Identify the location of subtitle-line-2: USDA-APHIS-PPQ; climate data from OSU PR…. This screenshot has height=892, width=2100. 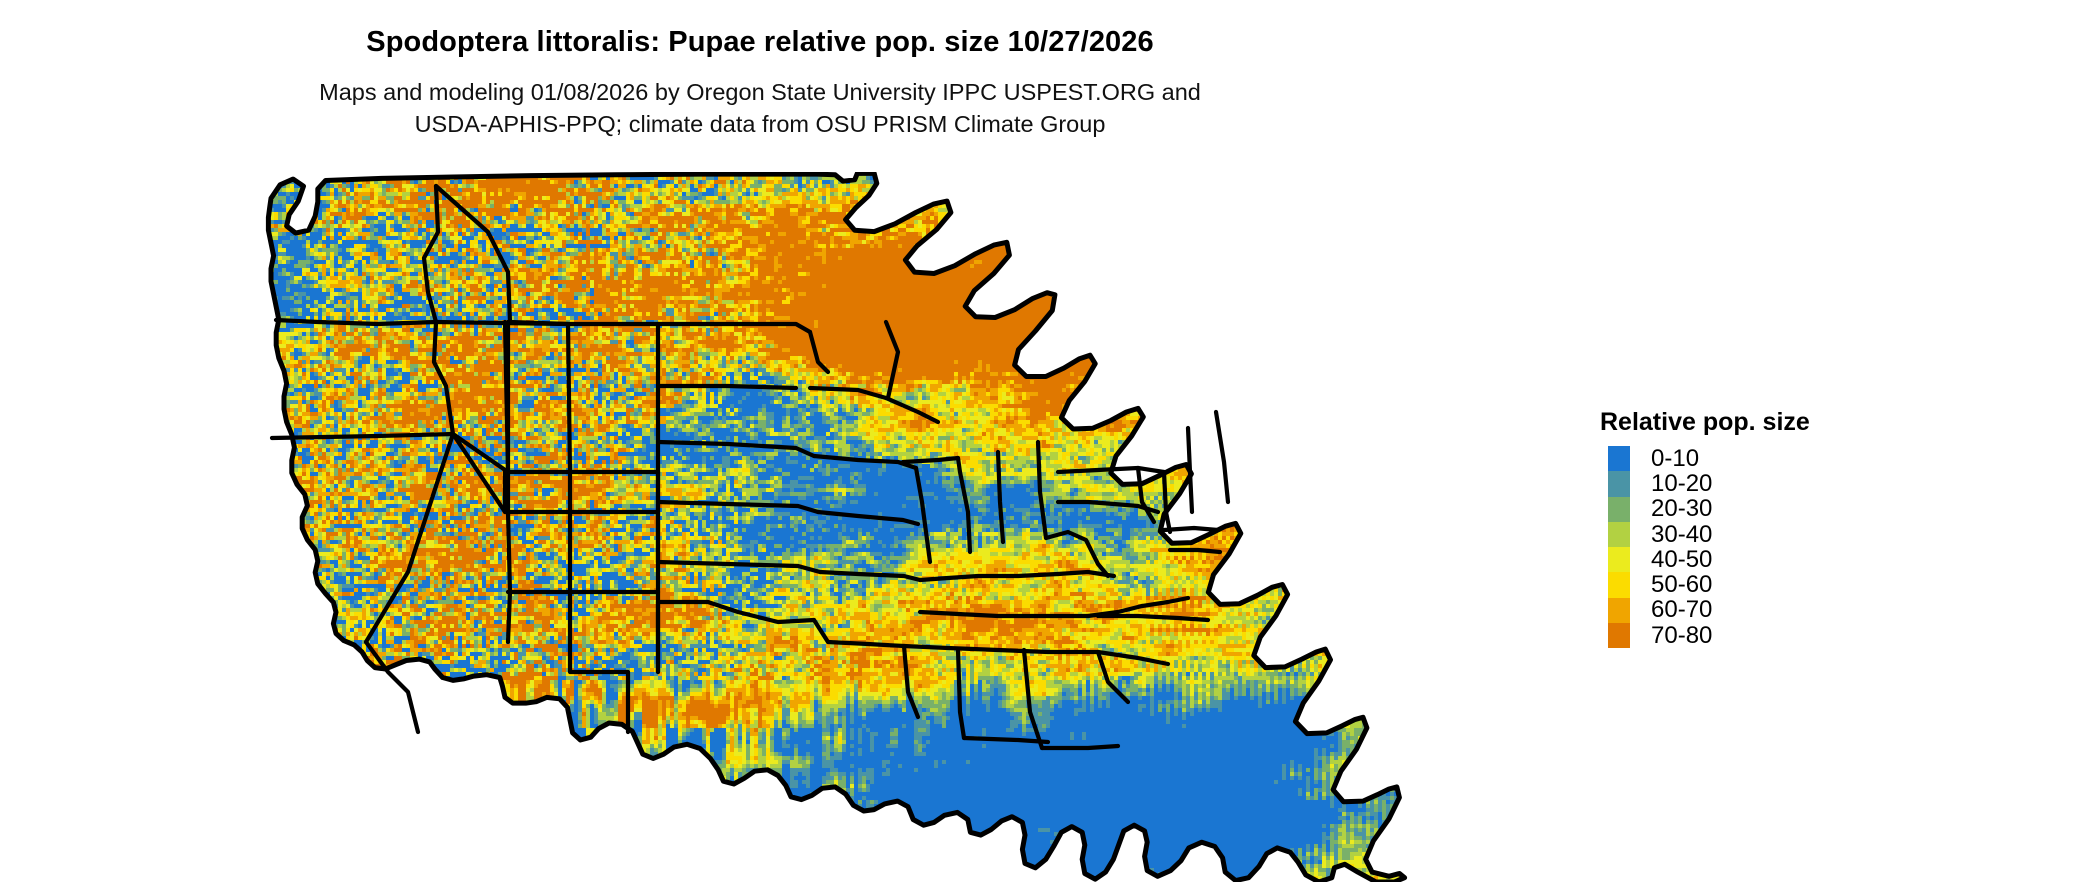
(760, 124).